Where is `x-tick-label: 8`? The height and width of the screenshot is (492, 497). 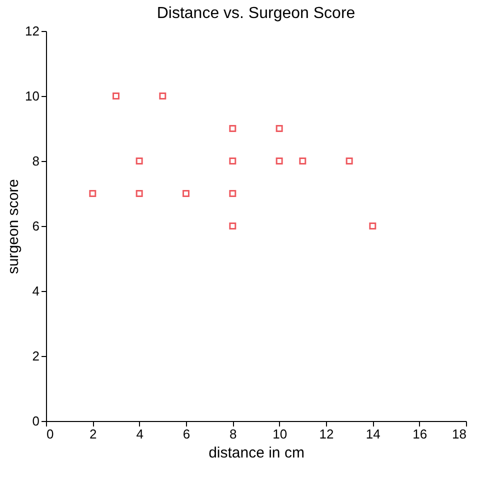
x-tick-label: 8 is located at coordinates (233, 434).